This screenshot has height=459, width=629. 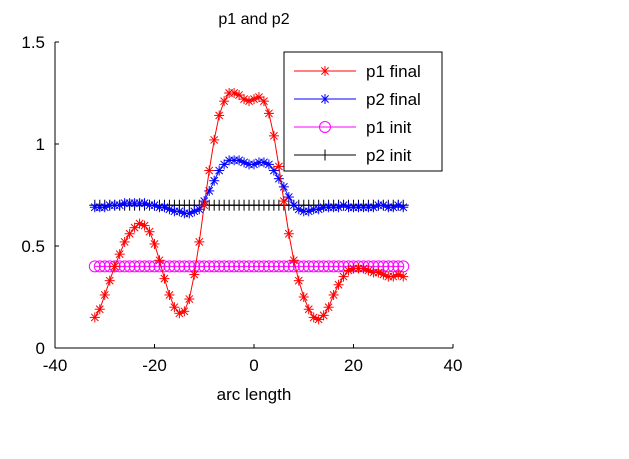 I want to click on legend-swatch-marker, so click(x=325, y=127).